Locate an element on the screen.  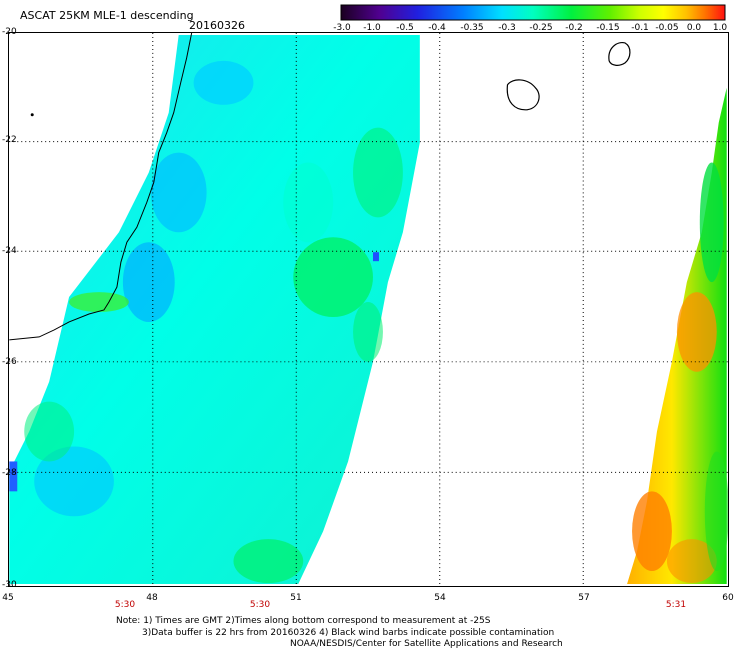
colorbar-label: 0.0 is located at coordinates (694, 28).